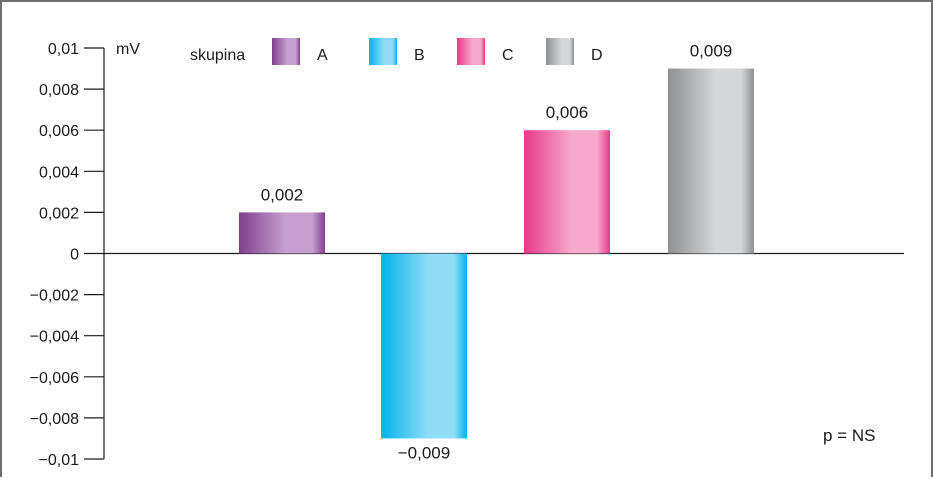 This screenshot has width=933, height=482. I want to click on y-tick-label: 0,01, so click(63, 49).